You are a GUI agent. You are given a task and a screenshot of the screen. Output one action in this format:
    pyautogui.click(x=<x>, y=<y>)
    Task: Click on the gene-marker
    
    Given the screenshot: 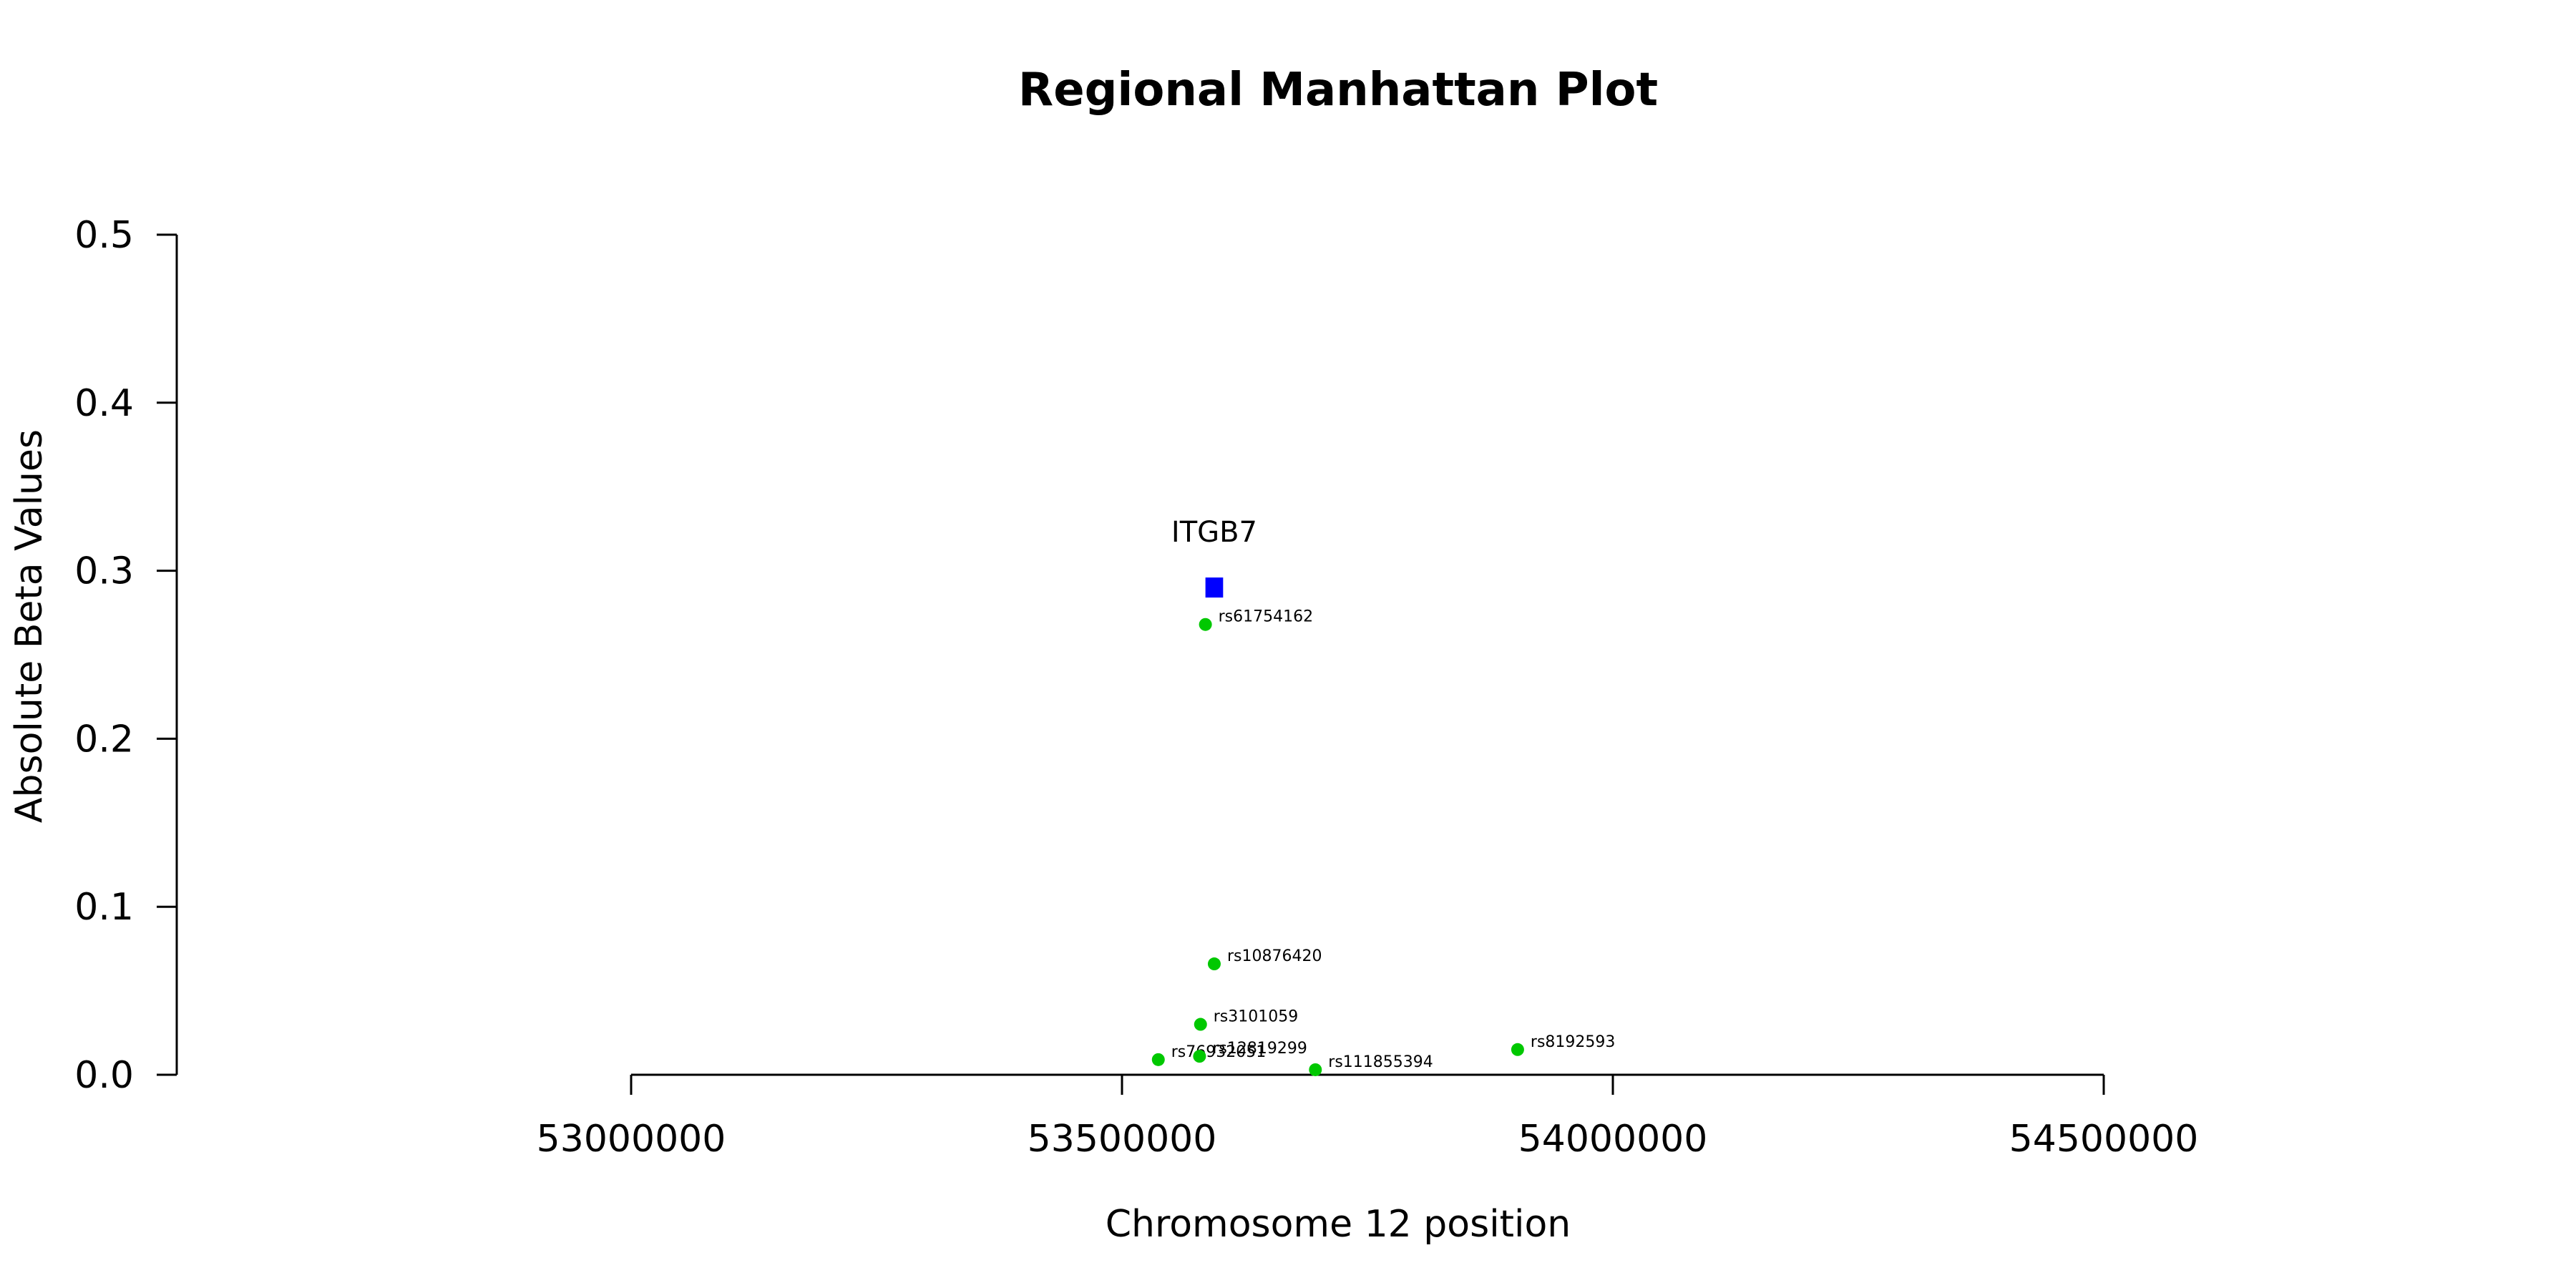 What is the action you would take?
    pyautogui.click(x=1214, y=587)
    